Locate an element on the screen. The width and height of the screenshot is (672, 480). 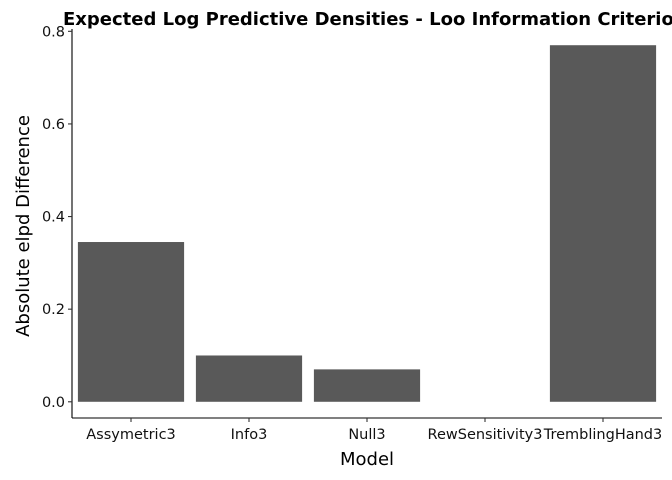
x-axis-title: Model is located at coordinates (367, 459).